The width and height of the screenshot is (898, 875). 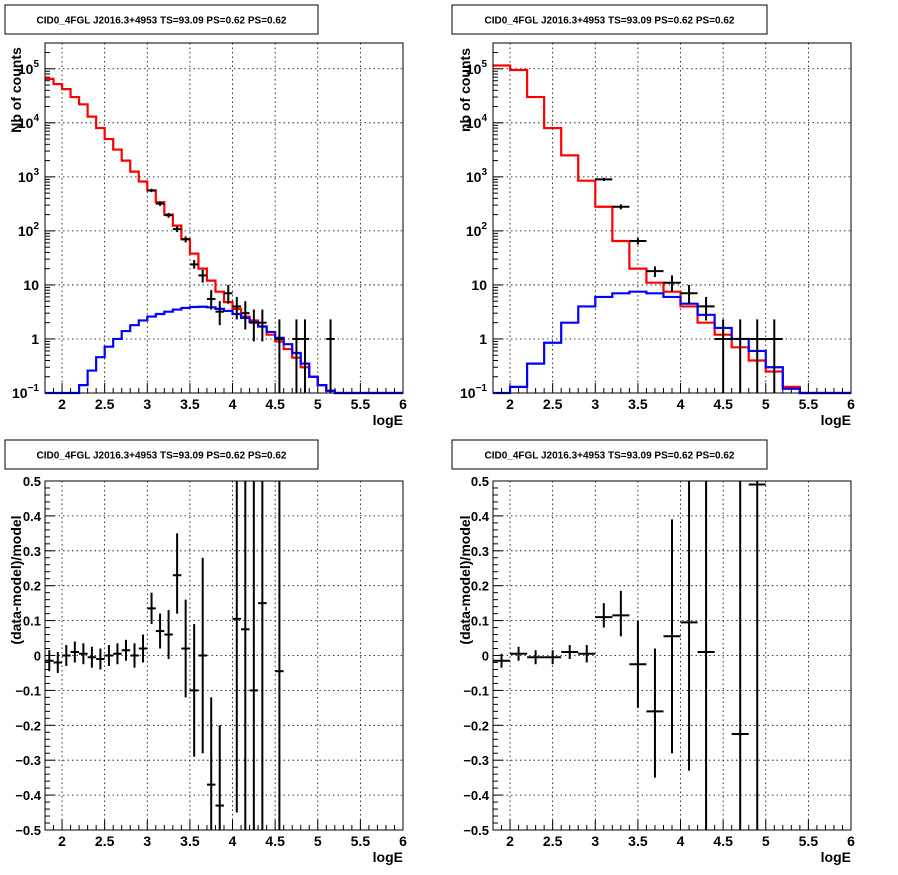 I want to click on y-tick-label: −0.4, so click(x=28, y=795).